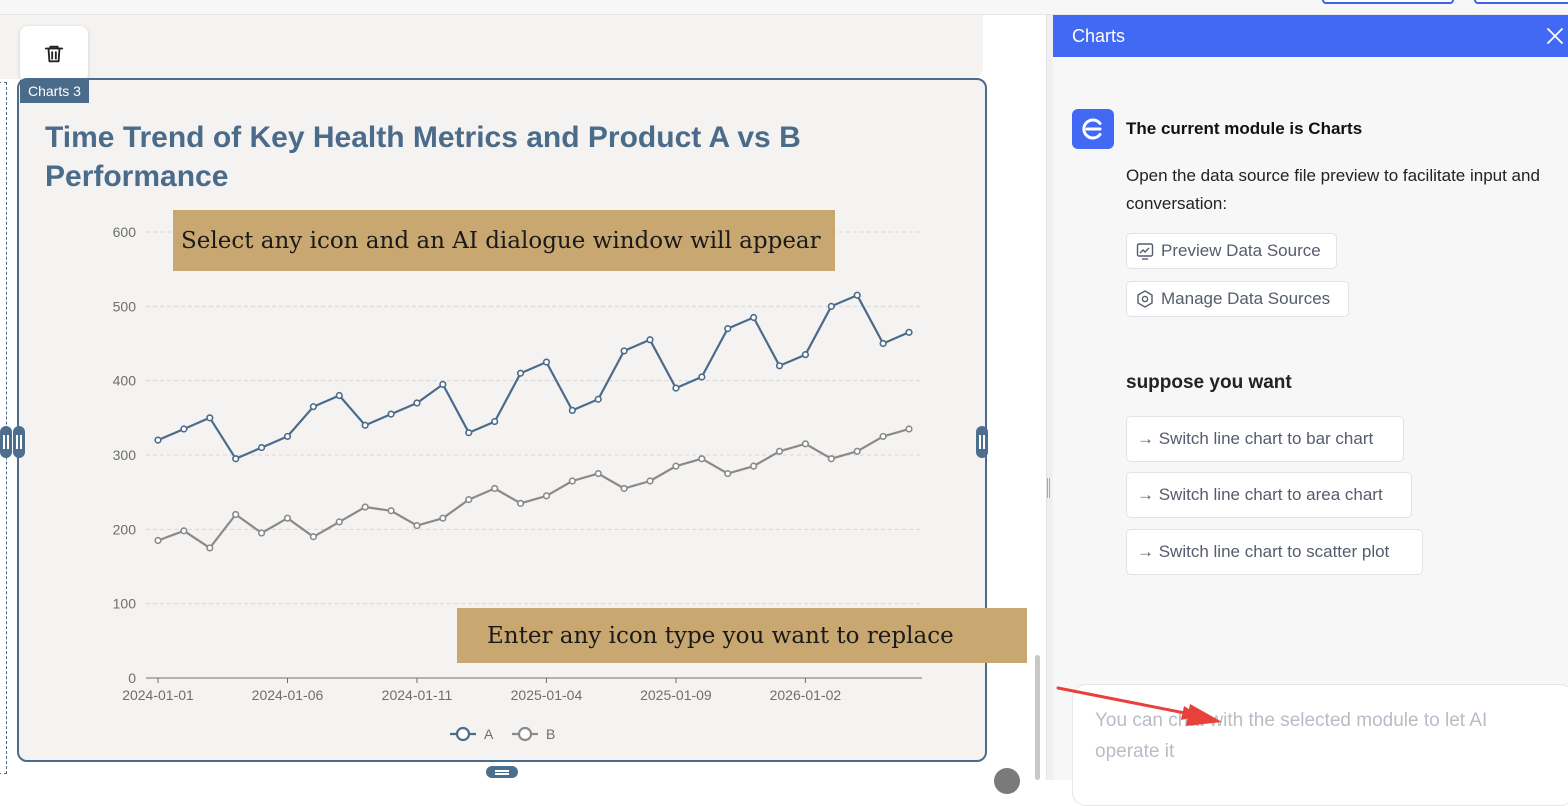  What do you see at coordinates (1241, 250) in the screenshot?
I see `preview-data-source-label: Preview Data Source` at bounding box center [1241, 250].